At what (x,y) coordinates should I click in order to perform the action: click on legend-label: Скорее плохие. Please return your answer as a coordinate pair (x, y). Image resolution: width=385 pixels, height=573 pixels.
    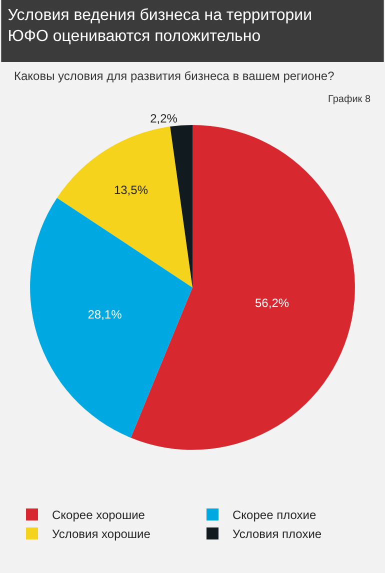
    Looking at the image, I should click on (274, 515).